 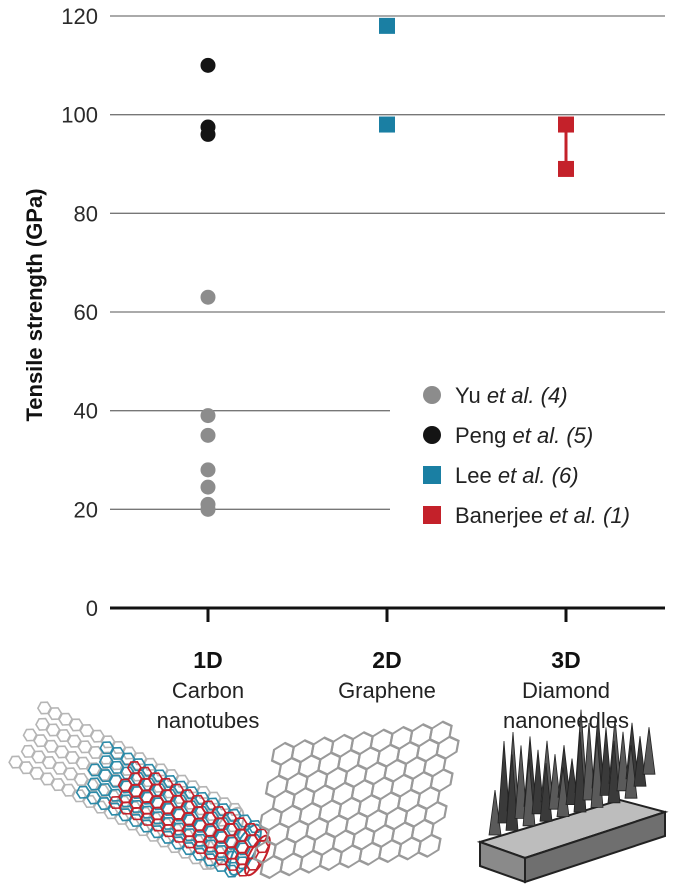 What do you see at coordinates (566, 720) in the screenshot?
I see `category-name-line: nanoneedles` at bounding box center [566, 720].